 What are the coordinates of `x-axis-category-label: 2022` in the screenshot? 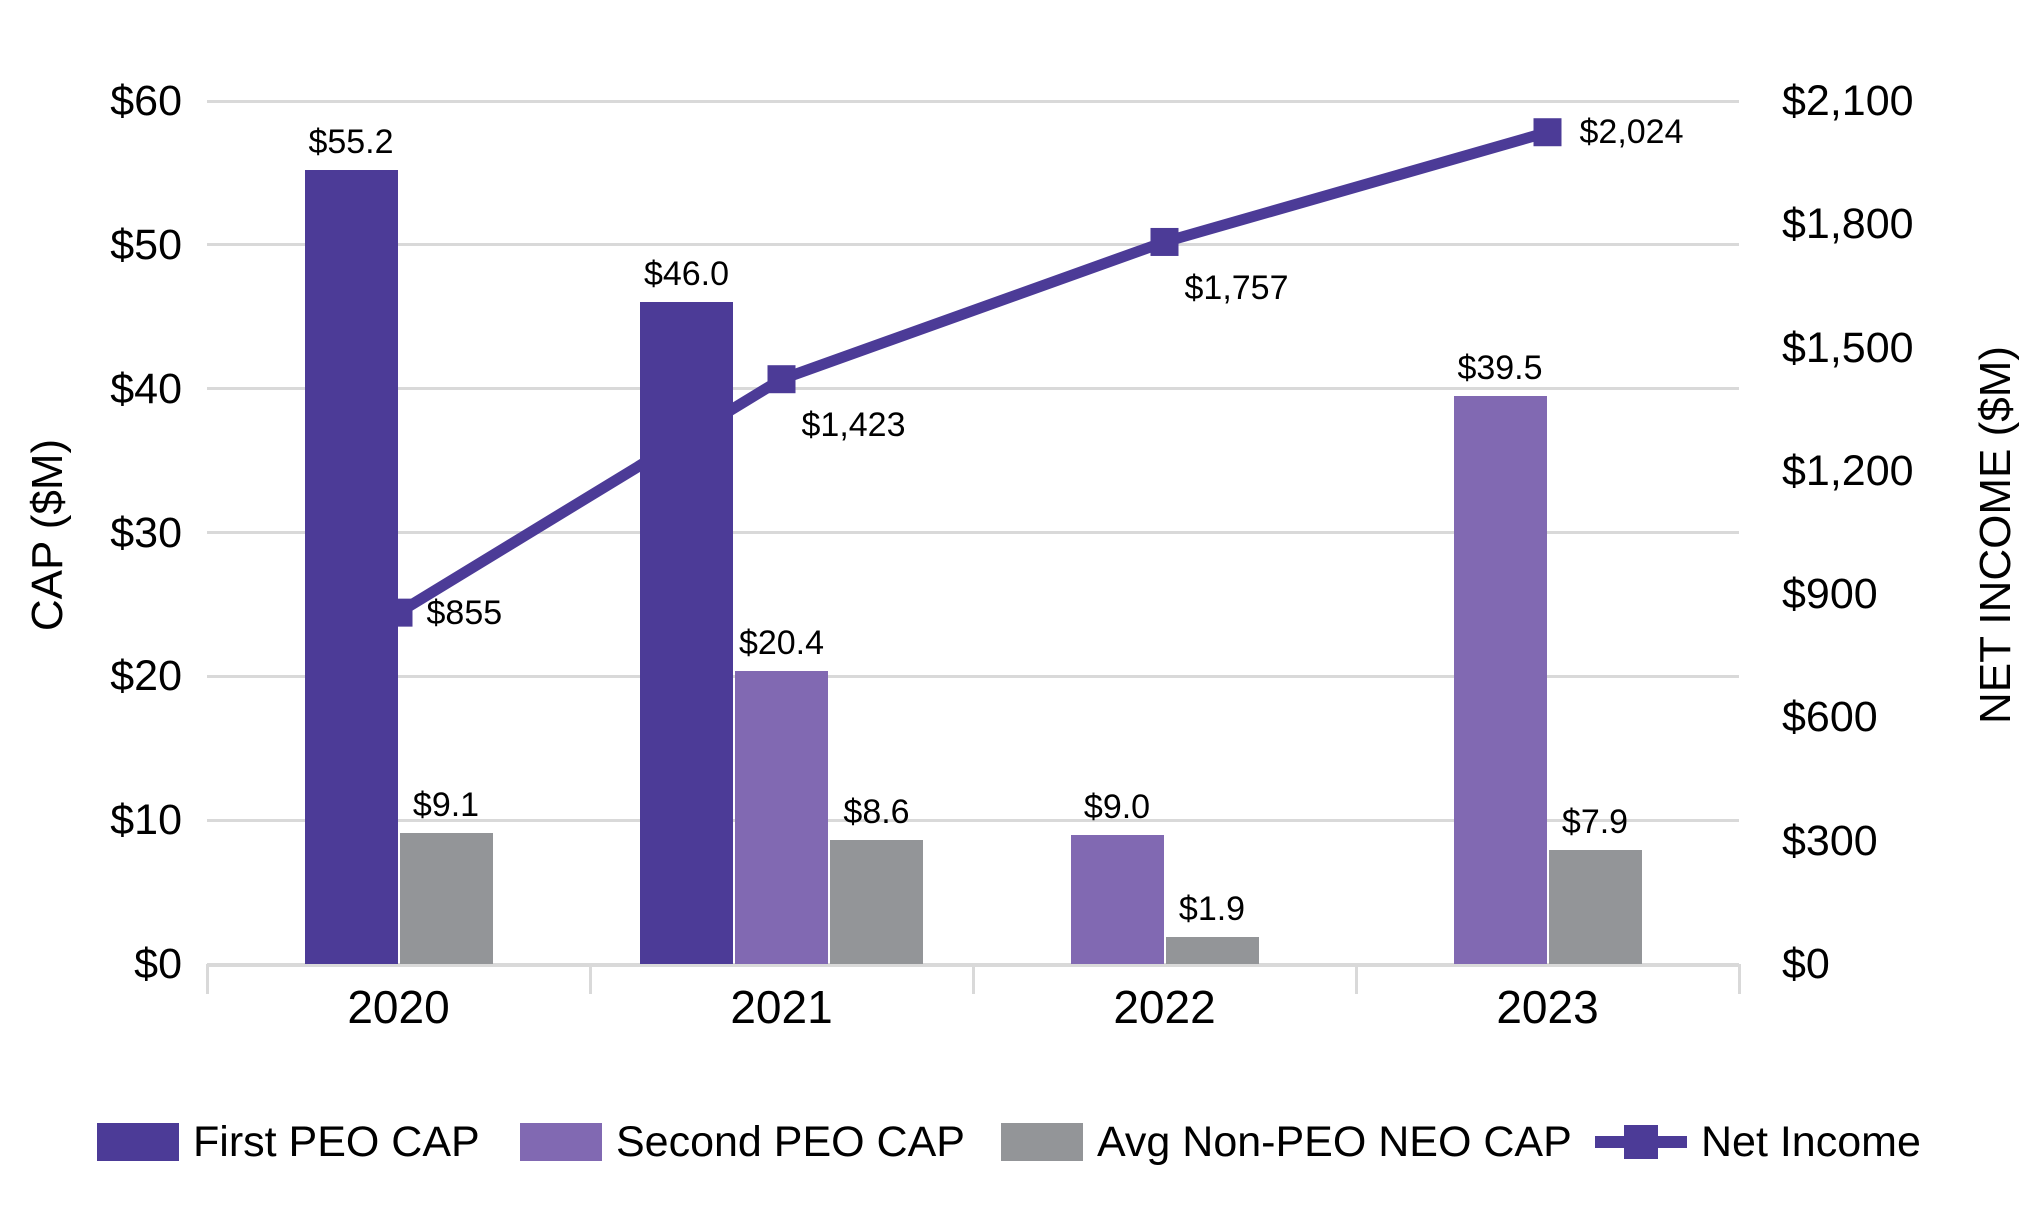 It's located at (1164, 1007).